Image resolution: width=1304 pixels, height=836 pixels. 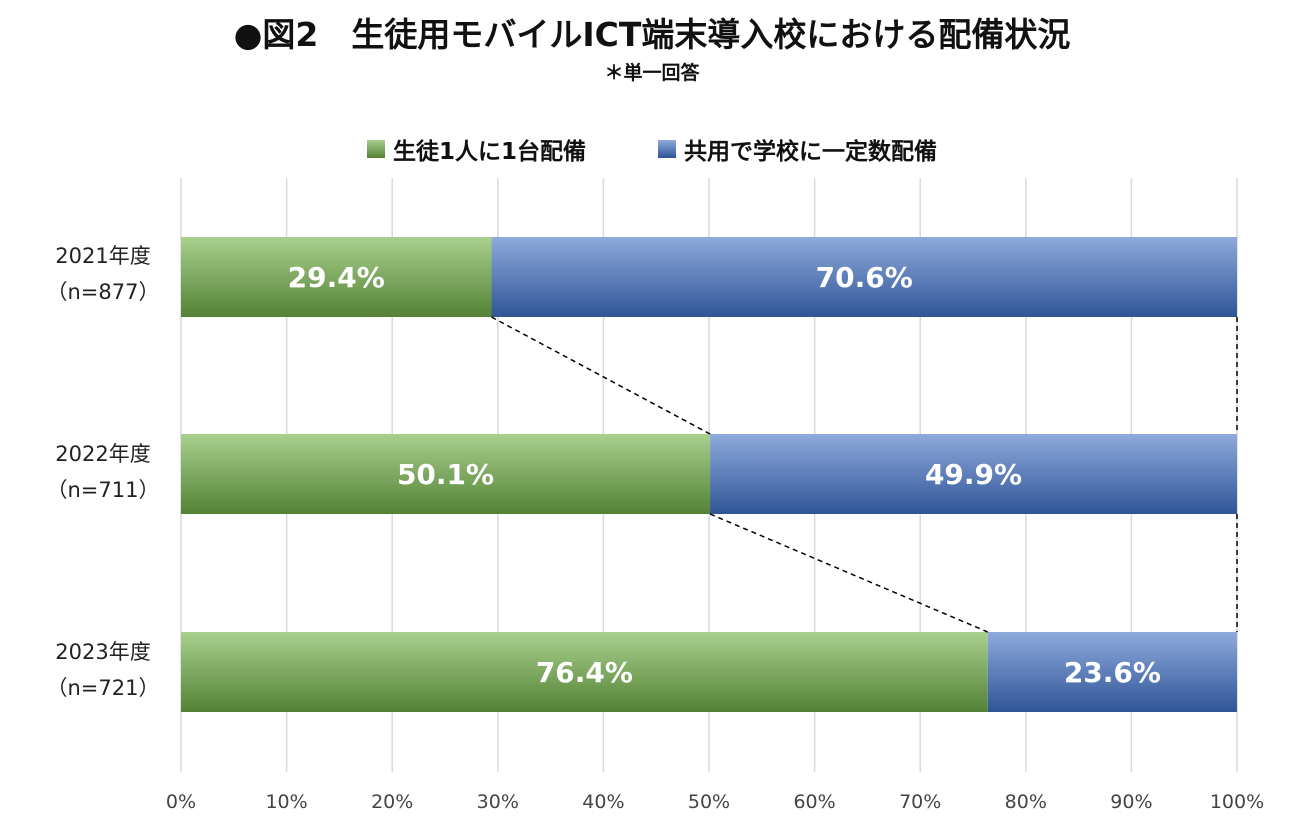 I want to click on x-tick-label: 80%, so click(x=1026, y=802).